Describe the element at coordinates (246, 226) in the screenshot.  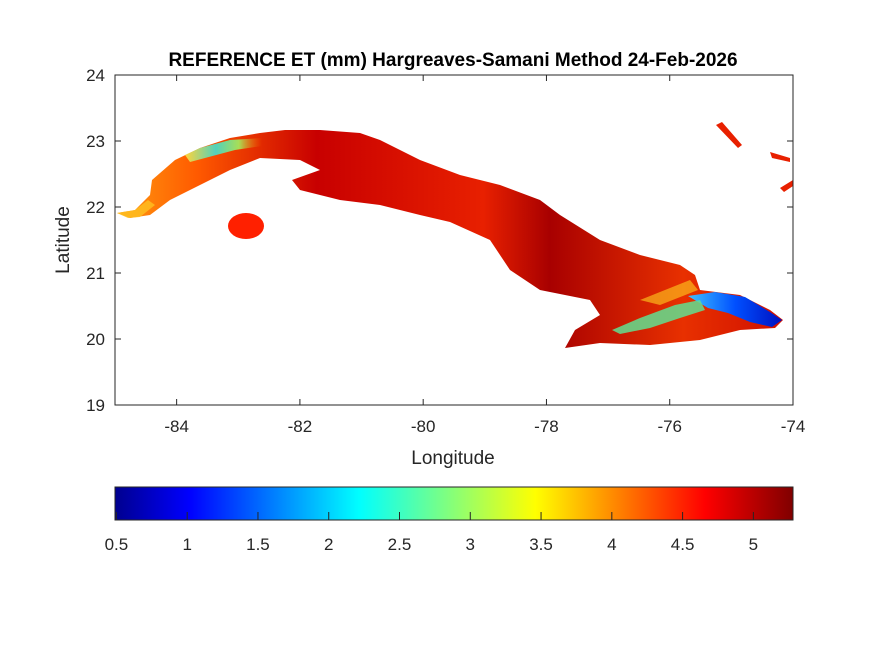
I see `isla-de-la-juventud` at that location.